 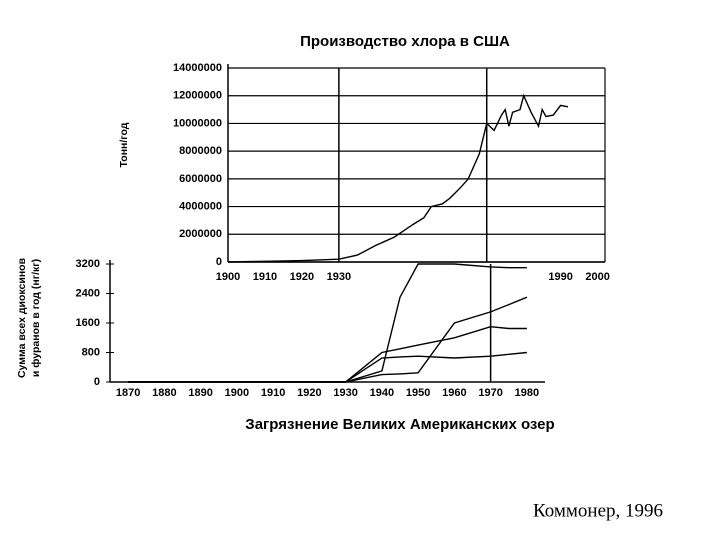 I want to click on y-axis-label: Сумма всех диоксинов, so click(x=22, y=317).